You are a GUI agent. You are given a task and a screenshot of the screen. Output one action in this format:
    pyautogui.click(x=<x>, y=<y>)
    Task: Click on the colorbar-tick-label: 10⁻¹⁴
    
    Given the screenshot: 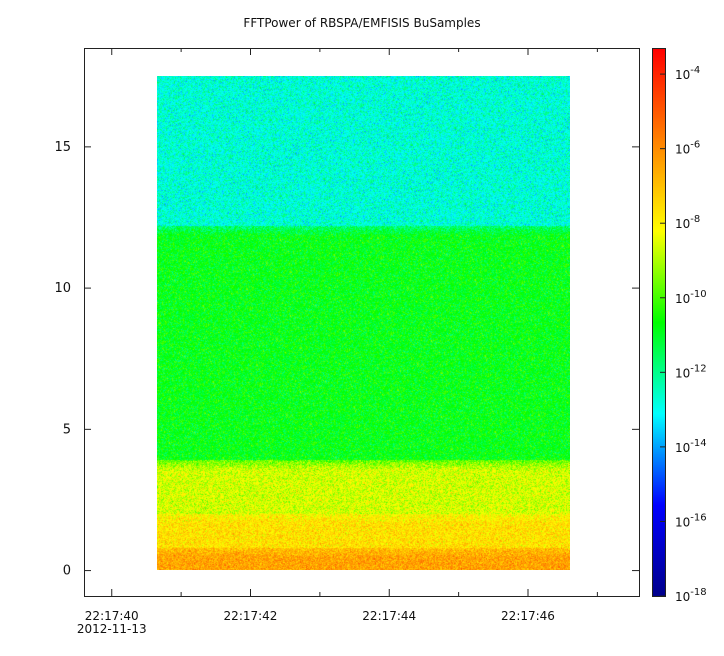 What is the action you would take?
    pyautogui.click(x=691, y=446)
    